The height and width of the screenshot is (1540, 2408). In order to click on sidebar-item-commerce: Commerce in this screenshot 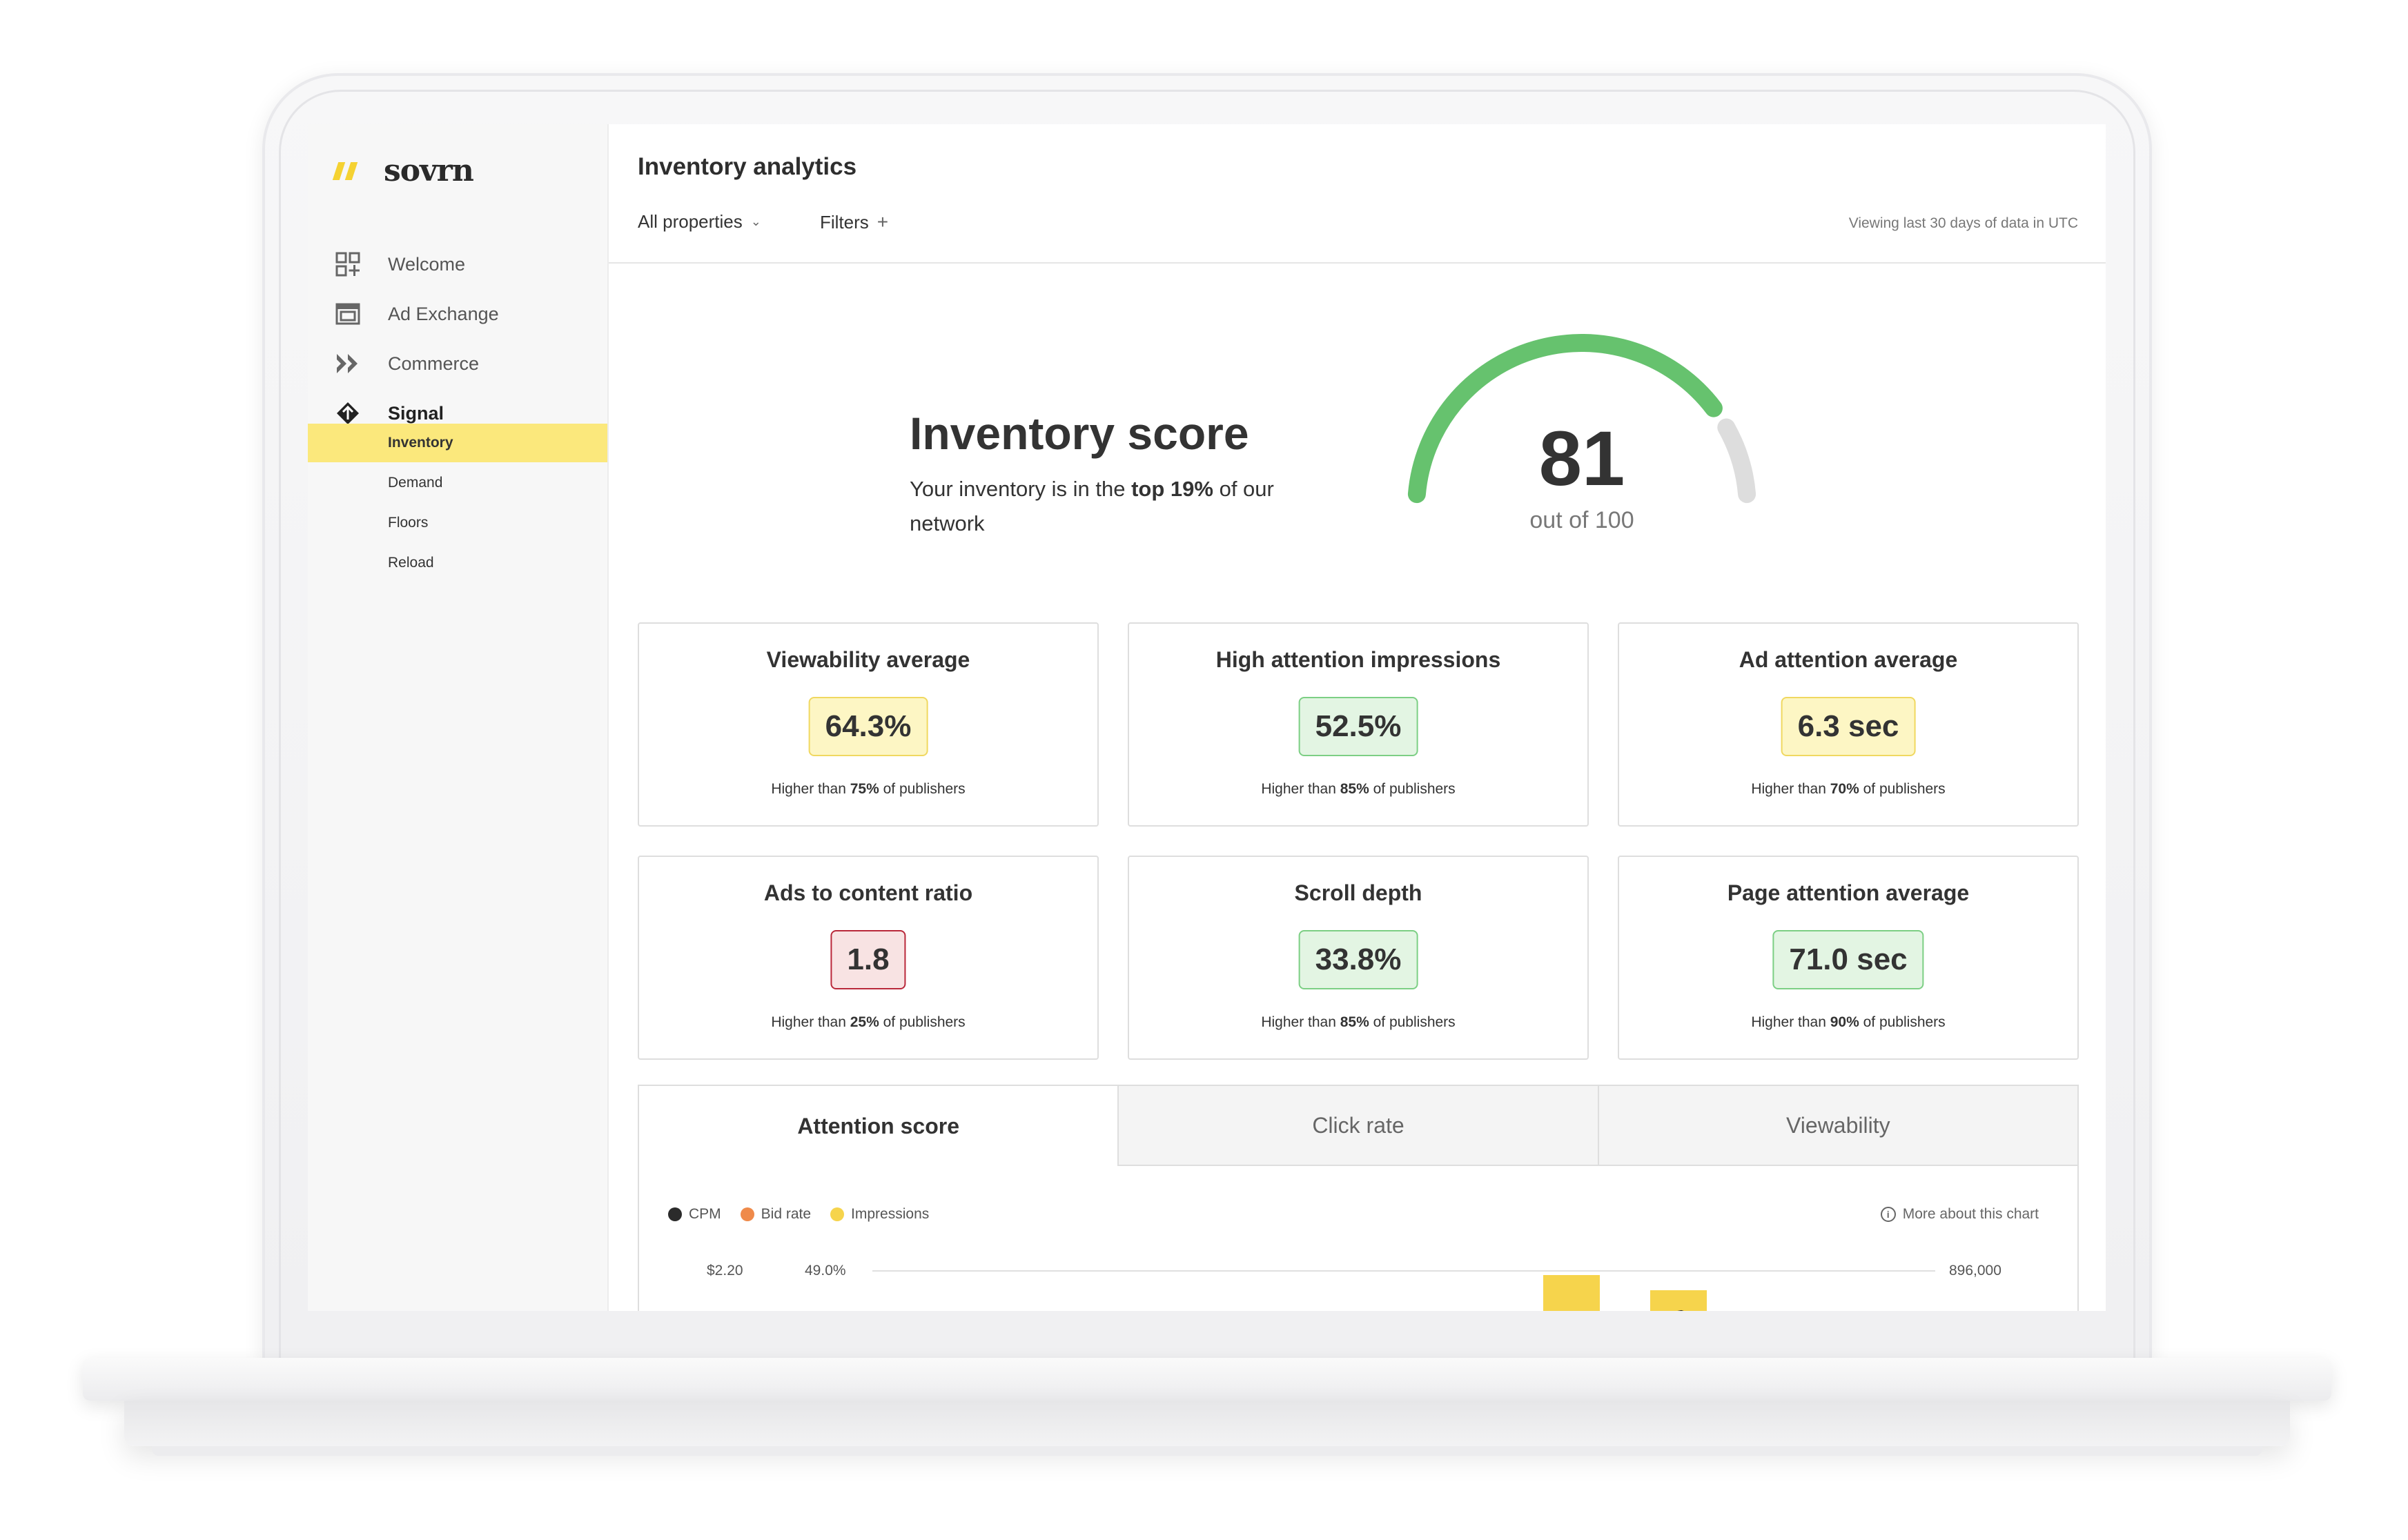, I will do `click(407, 364)`.